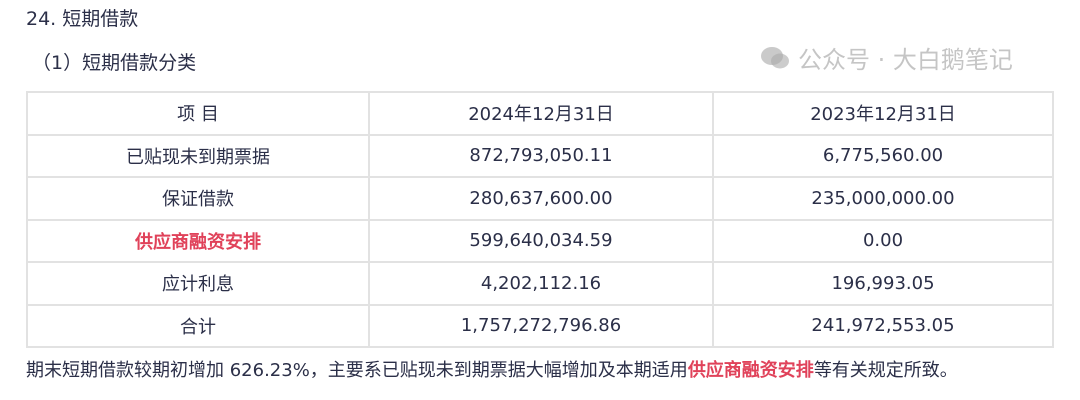 The image size is (1080, 400). I want to click on row-item: 已贴现未到期票据, so click(198, 155).